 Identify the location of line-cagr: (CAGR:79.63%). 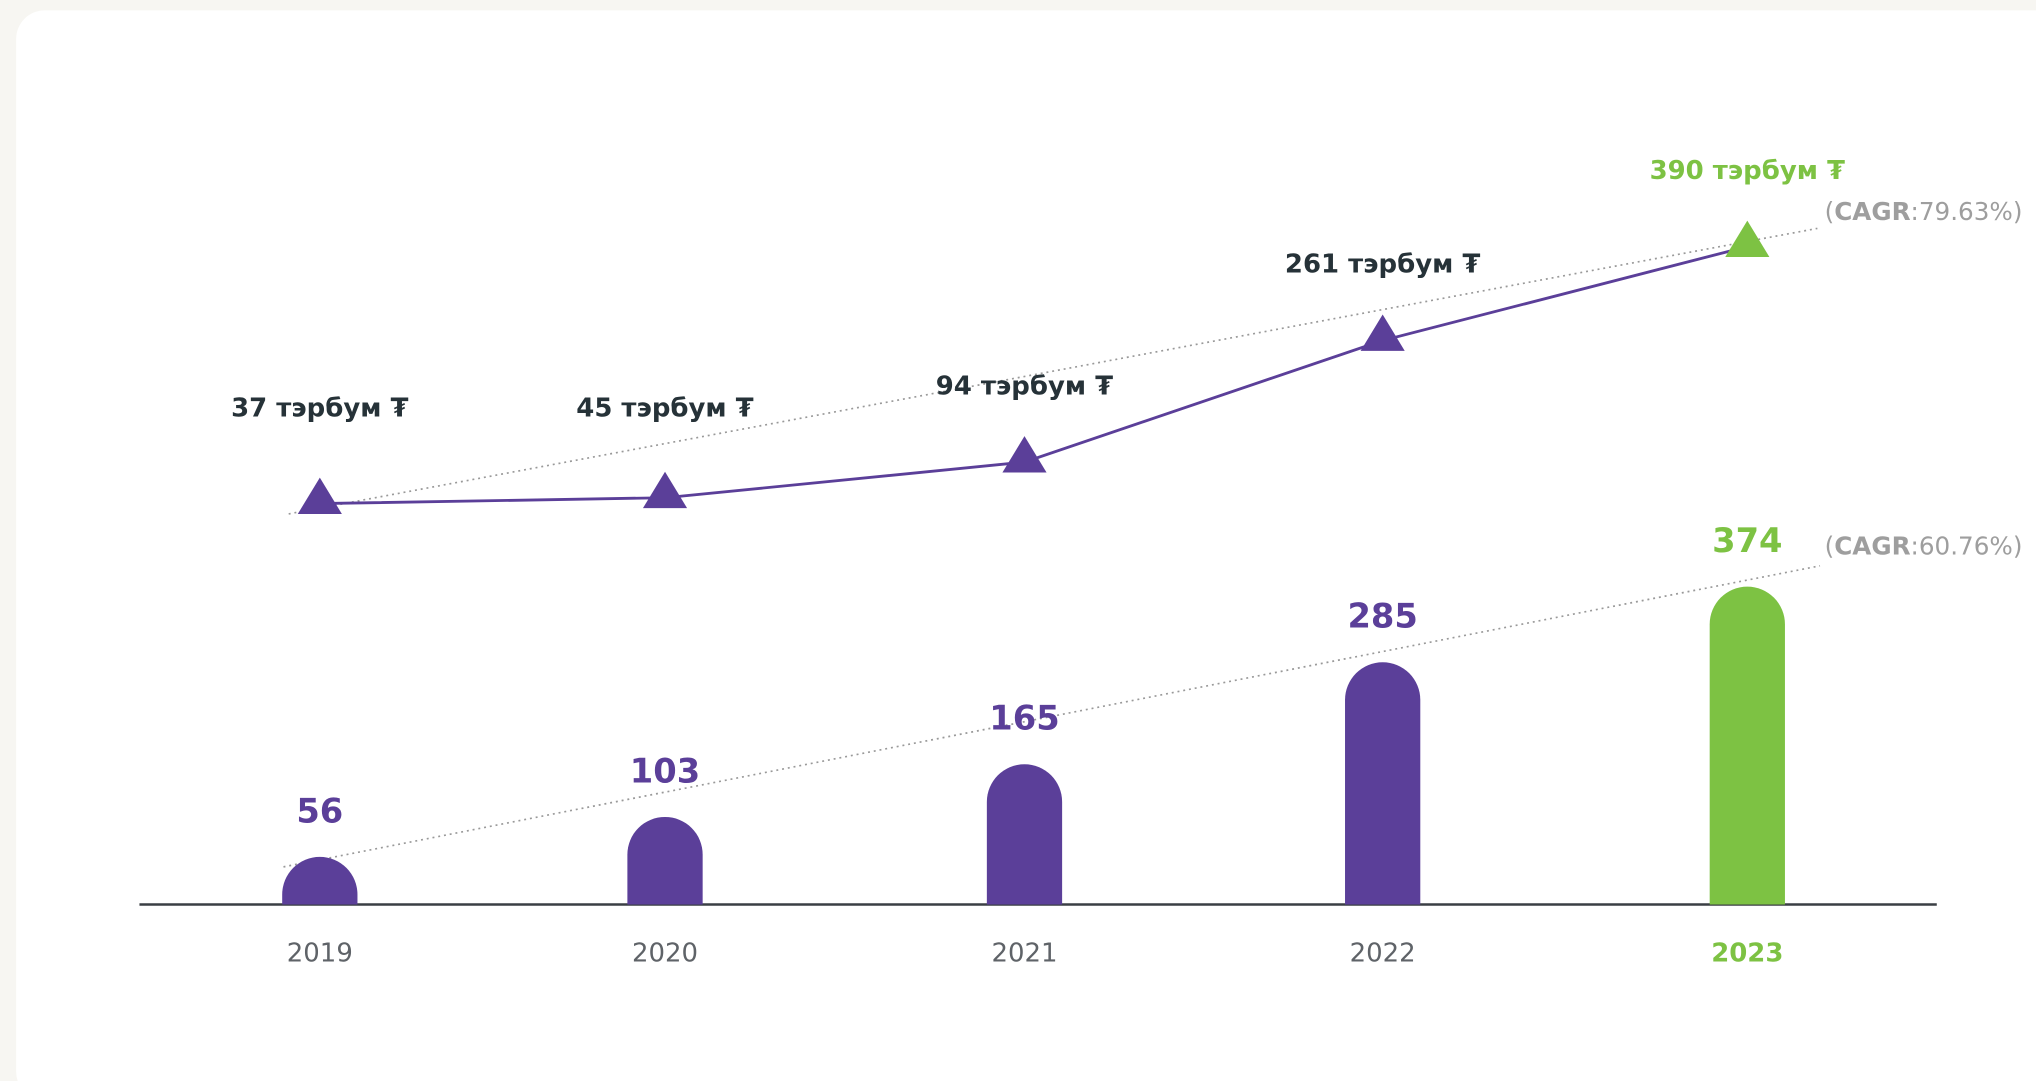
(1924, 211).